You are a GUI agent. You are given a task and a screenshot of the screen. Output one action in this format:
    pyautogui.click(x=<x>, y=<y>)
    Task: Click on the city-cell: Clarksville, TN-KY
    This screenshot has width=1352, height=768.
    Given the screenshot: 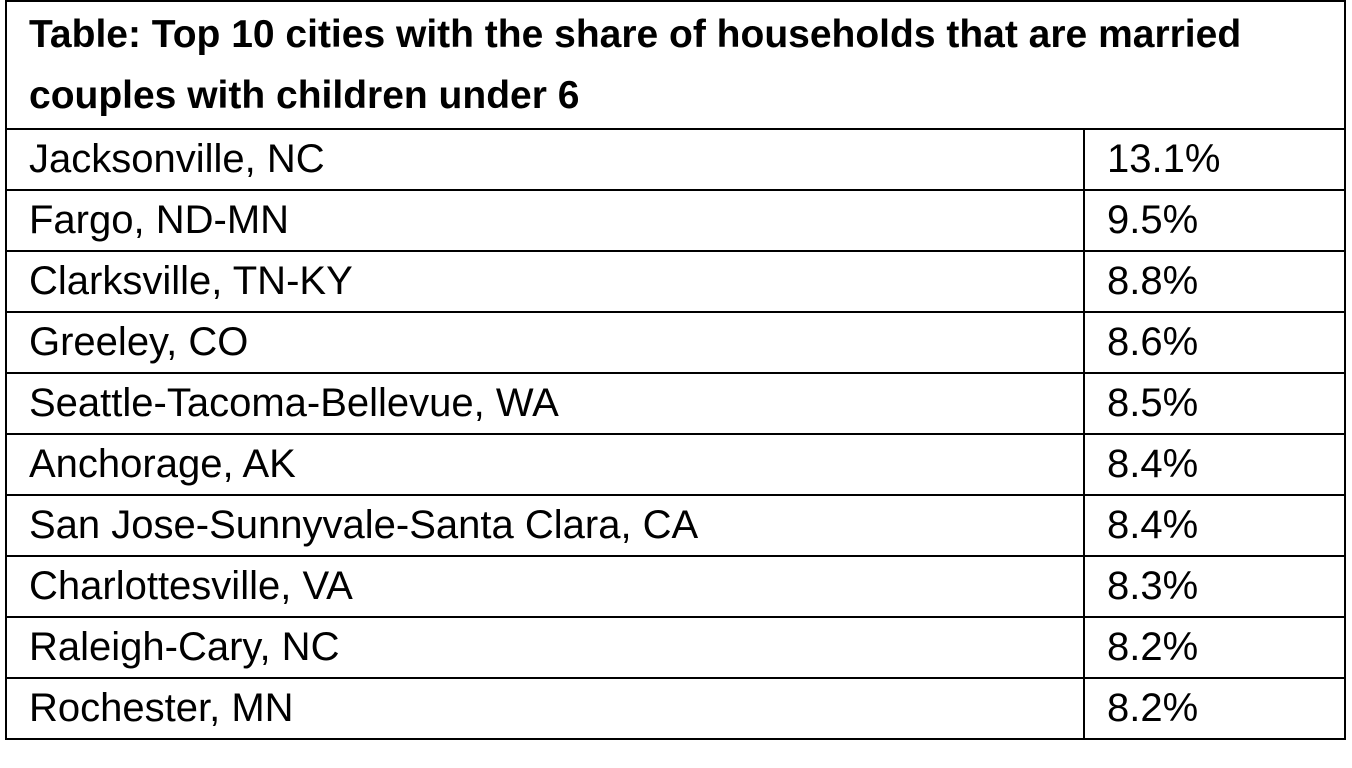 What is the action you would take?
    pyautogui.click(x=545, y=281)
    